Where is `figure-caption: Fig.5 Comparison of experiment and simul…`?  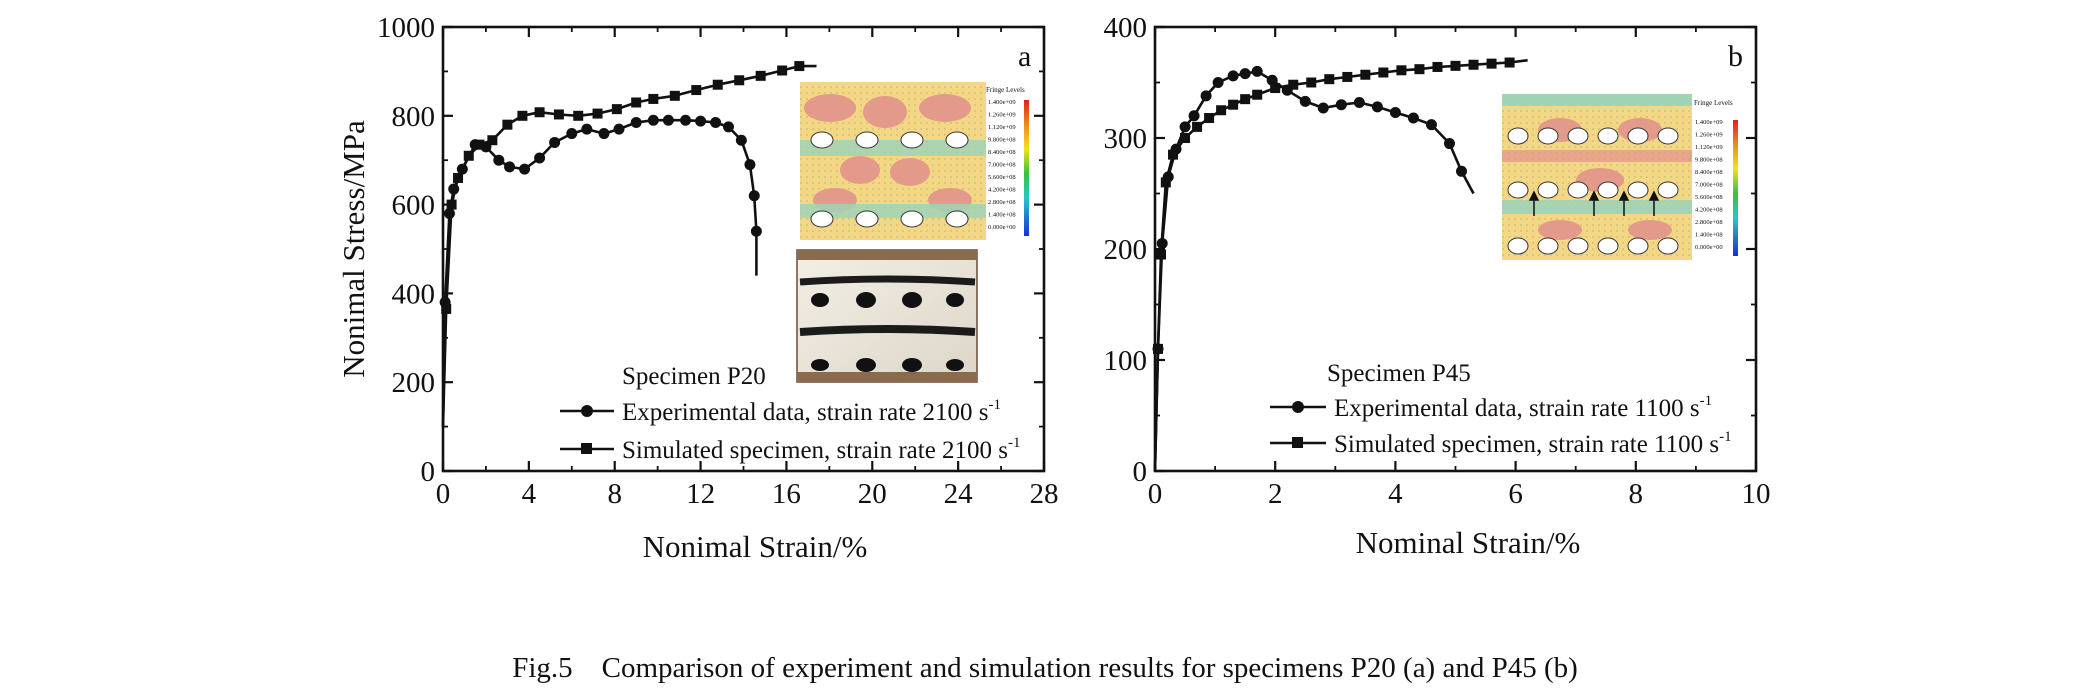 figure-caption: Fig.5 Comparison of experiment and simul… is located at coordinates (1045, 668).